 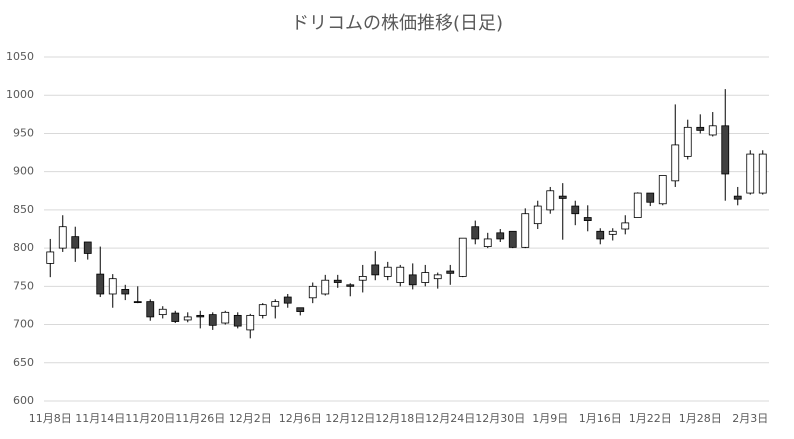 I want to click on x-tick-label: 2月3日, so click(x=750, y=418).